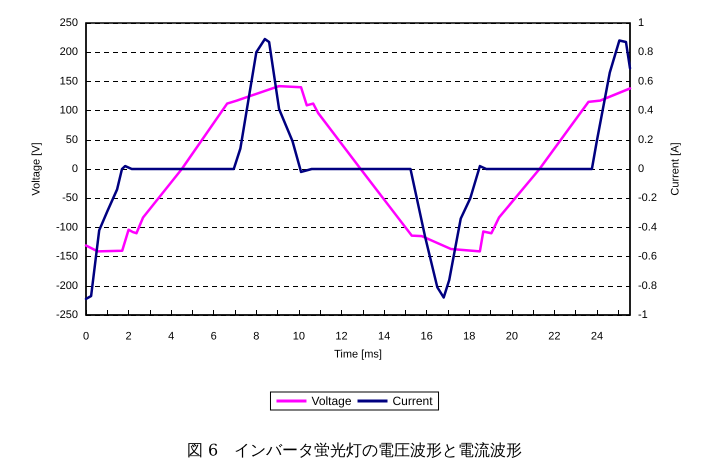 The image size is (709, 468). I want to click on x-tick-label: 20, so click(512, 336).